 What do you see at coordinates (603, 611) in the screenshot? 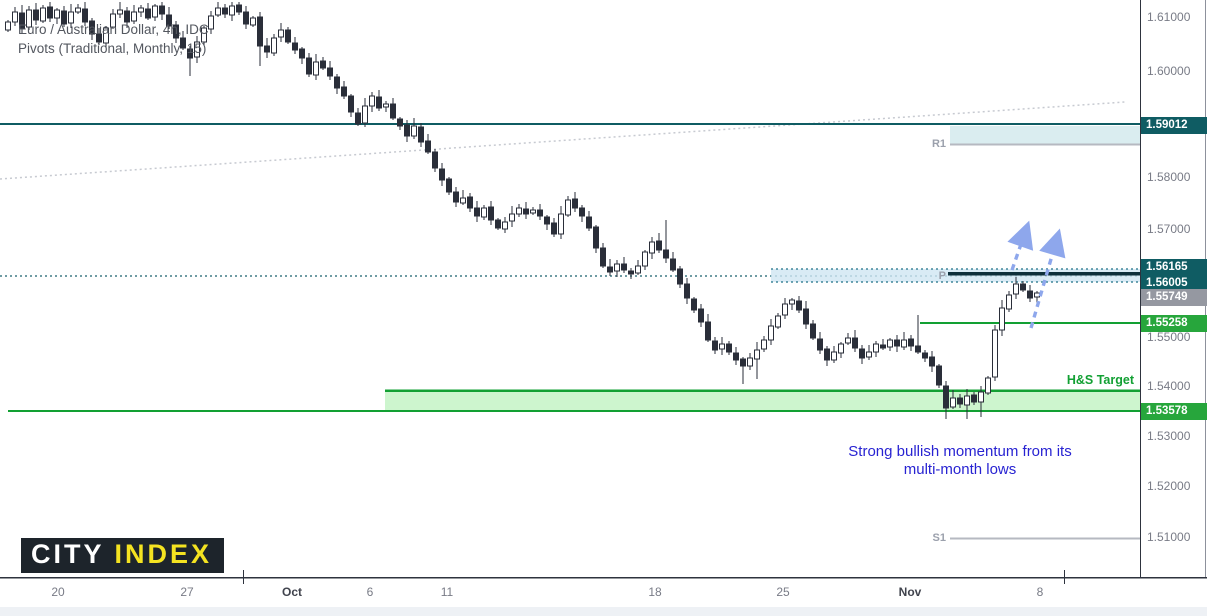
I see `bottom-strip` at bounding box center [603, 611].